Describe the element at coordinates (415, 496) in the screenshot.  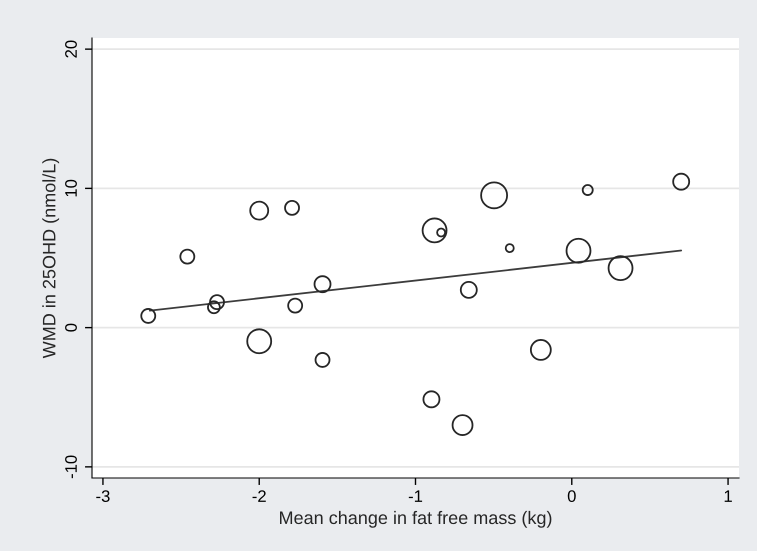
I see `x-tick-label: -1` at that location.